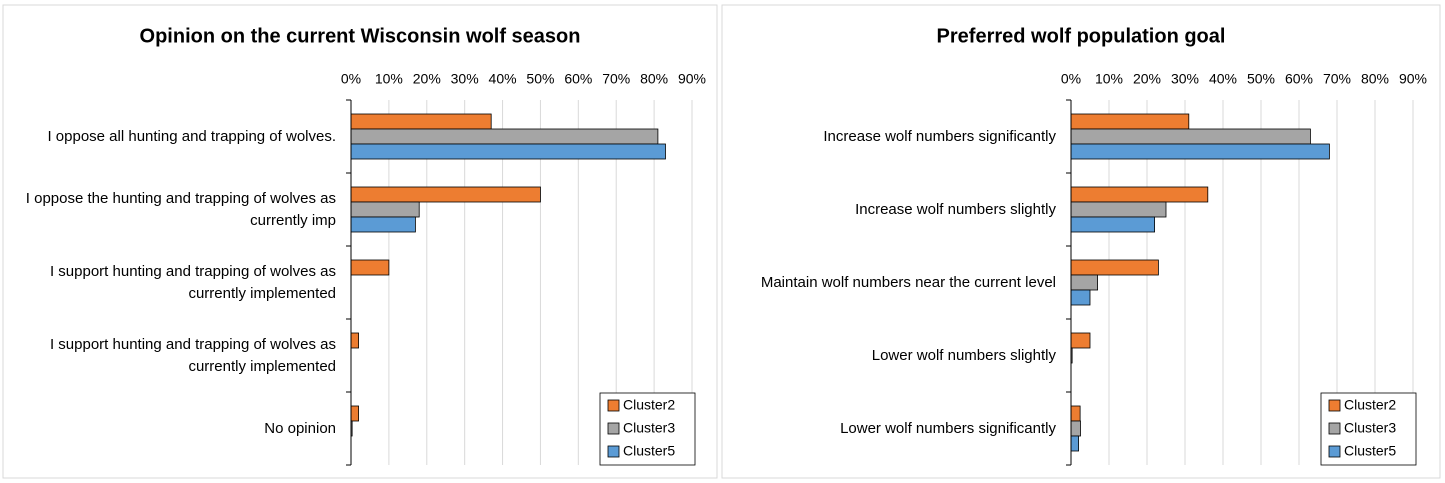 The image size is (1445, 483). What do you see at coordinates (963, 355) in the screenshot?
I see `category-label: Lower wolf numbers slightly` at bounding box center [963, 355].